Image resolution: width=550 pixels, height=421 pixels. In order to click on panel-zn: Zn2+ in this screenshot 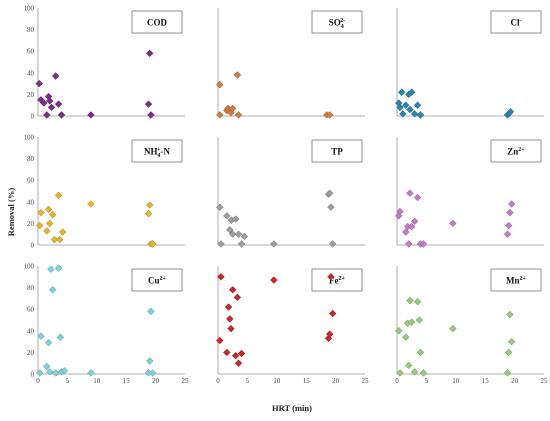, I will do `click(469, 192)`.